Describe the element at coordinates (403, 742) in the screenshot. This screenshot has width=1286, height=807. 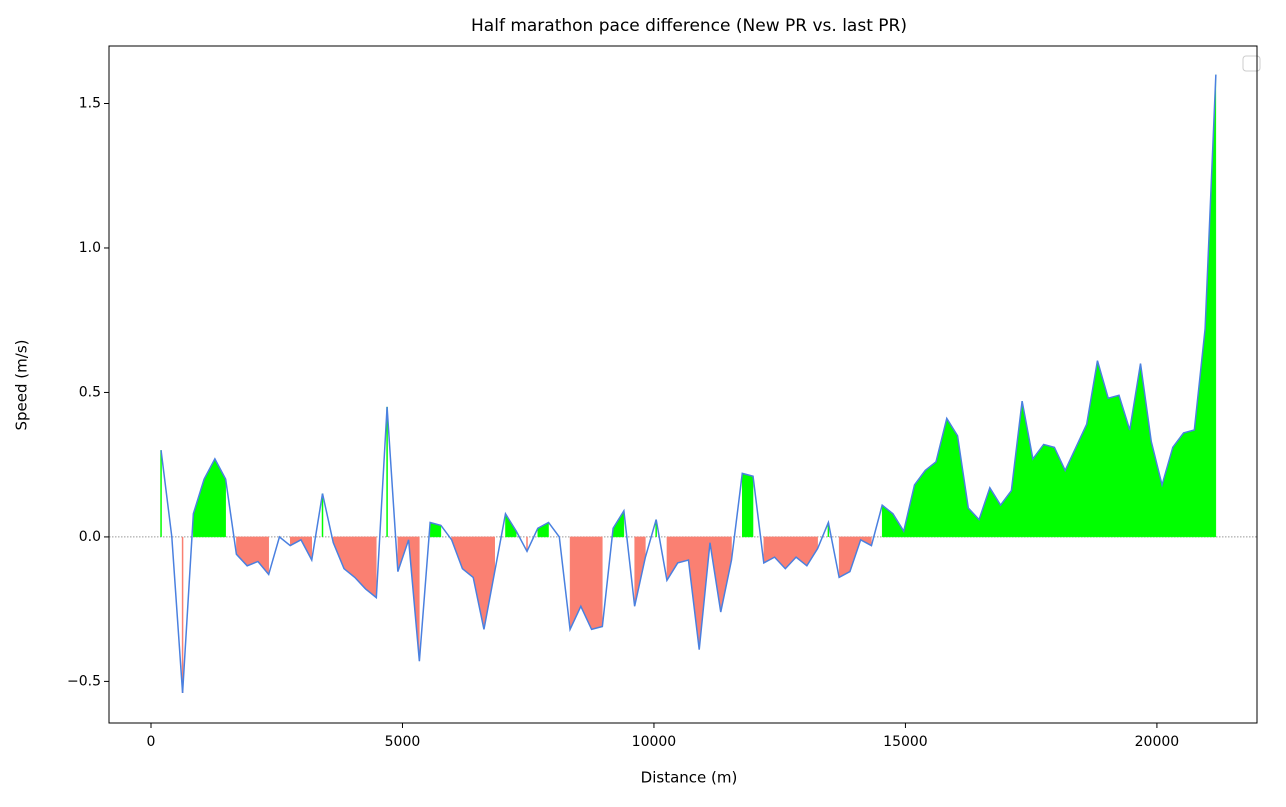
I see `x-tick-label: 5000` at that location.